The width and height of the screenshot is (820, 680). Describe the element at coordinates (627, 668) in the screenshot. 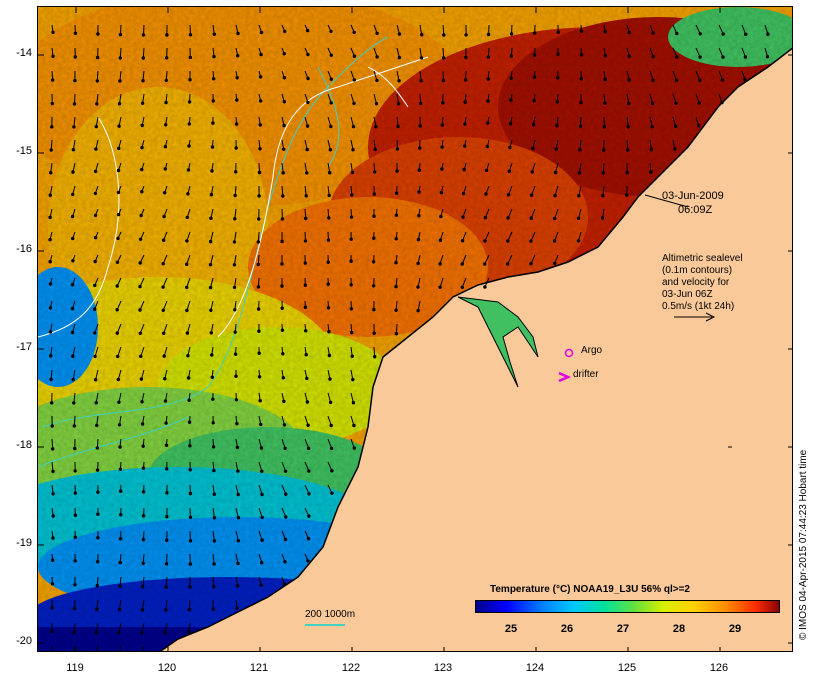

I see `x-axis-label: 125` at that location.